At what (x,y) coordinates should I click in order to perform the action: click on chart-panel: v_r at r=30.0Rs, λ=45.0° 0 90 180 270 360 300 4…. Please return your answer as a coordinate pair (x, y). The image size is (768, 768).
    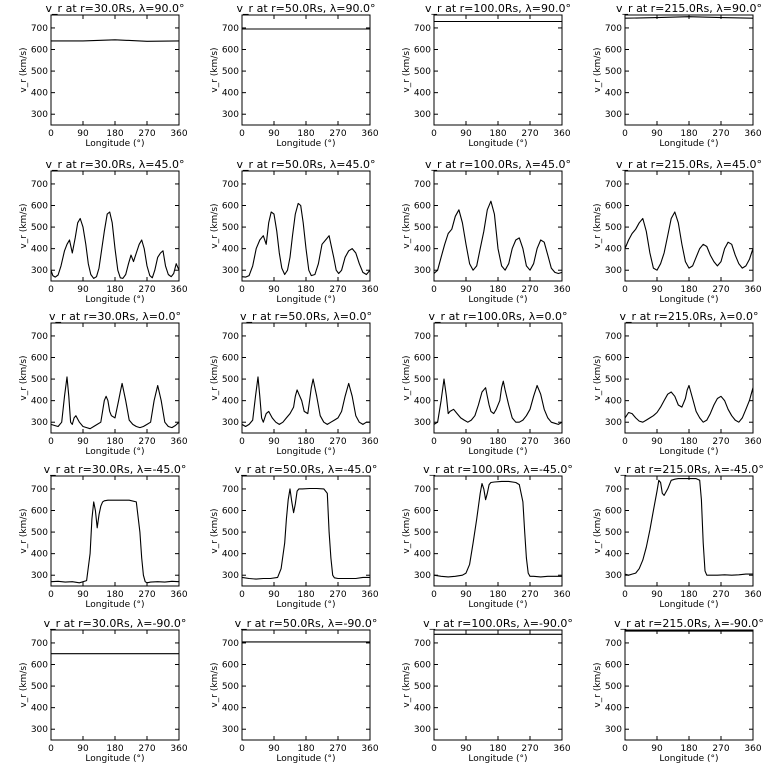
    Looking at the image, I should click on (103, 231).